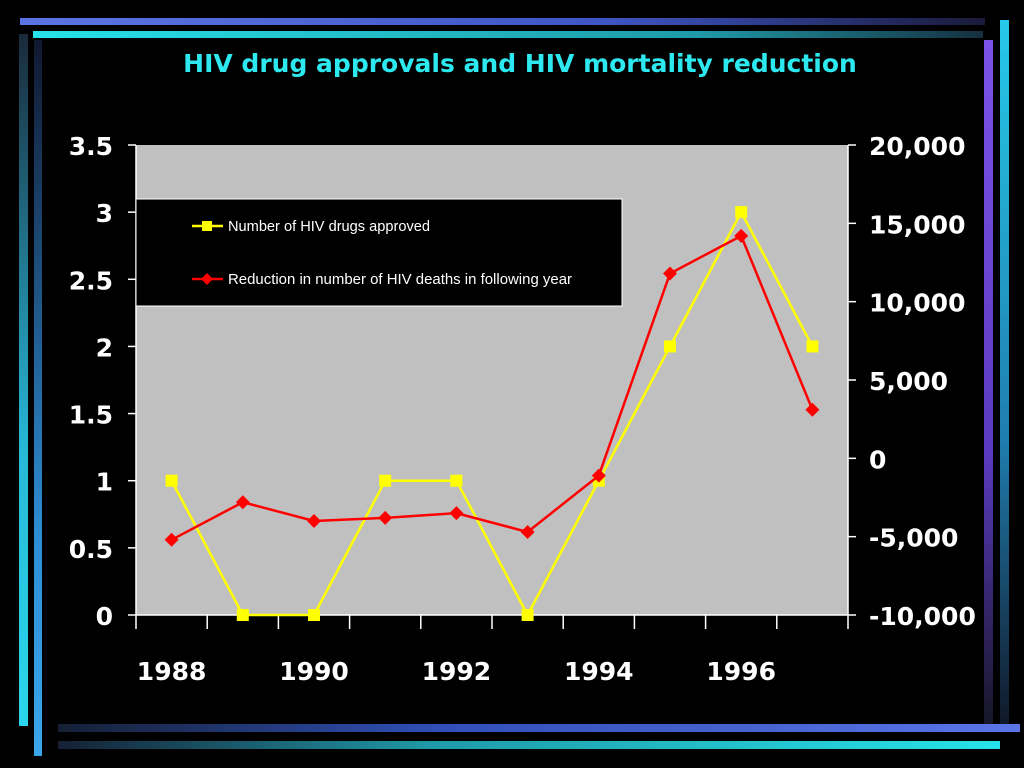  Describe the element at coordinates (207, 226) in the screenshot. I see `legend-marker-drugs` at that location.